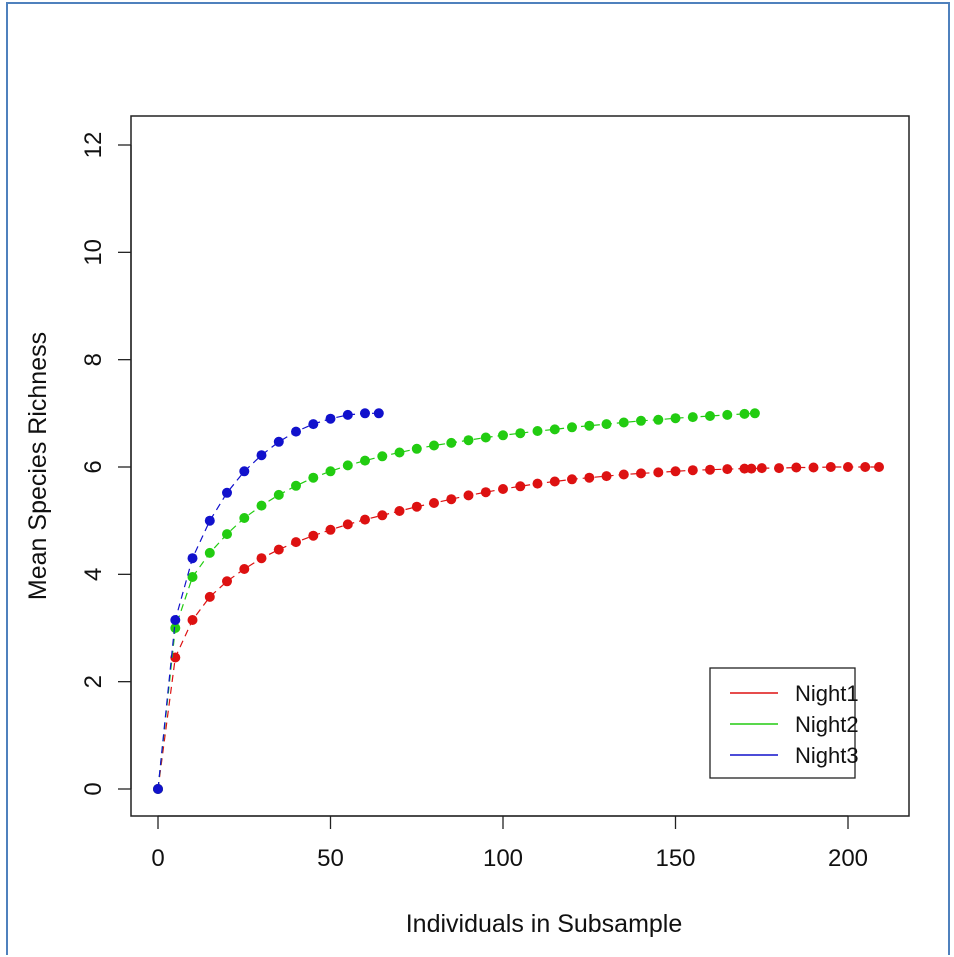 Image resolution: width=954 pixels, height=957 pixels. I want to click on series-line, so click(268, 601).